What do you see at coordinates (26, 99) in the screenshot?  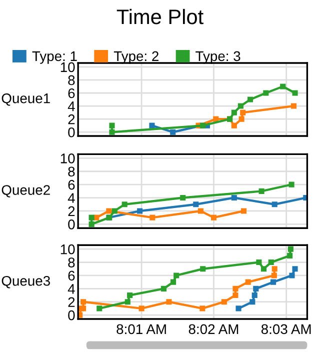 I see `y-axis-title: Queue1` at bounding box center [26, 99].